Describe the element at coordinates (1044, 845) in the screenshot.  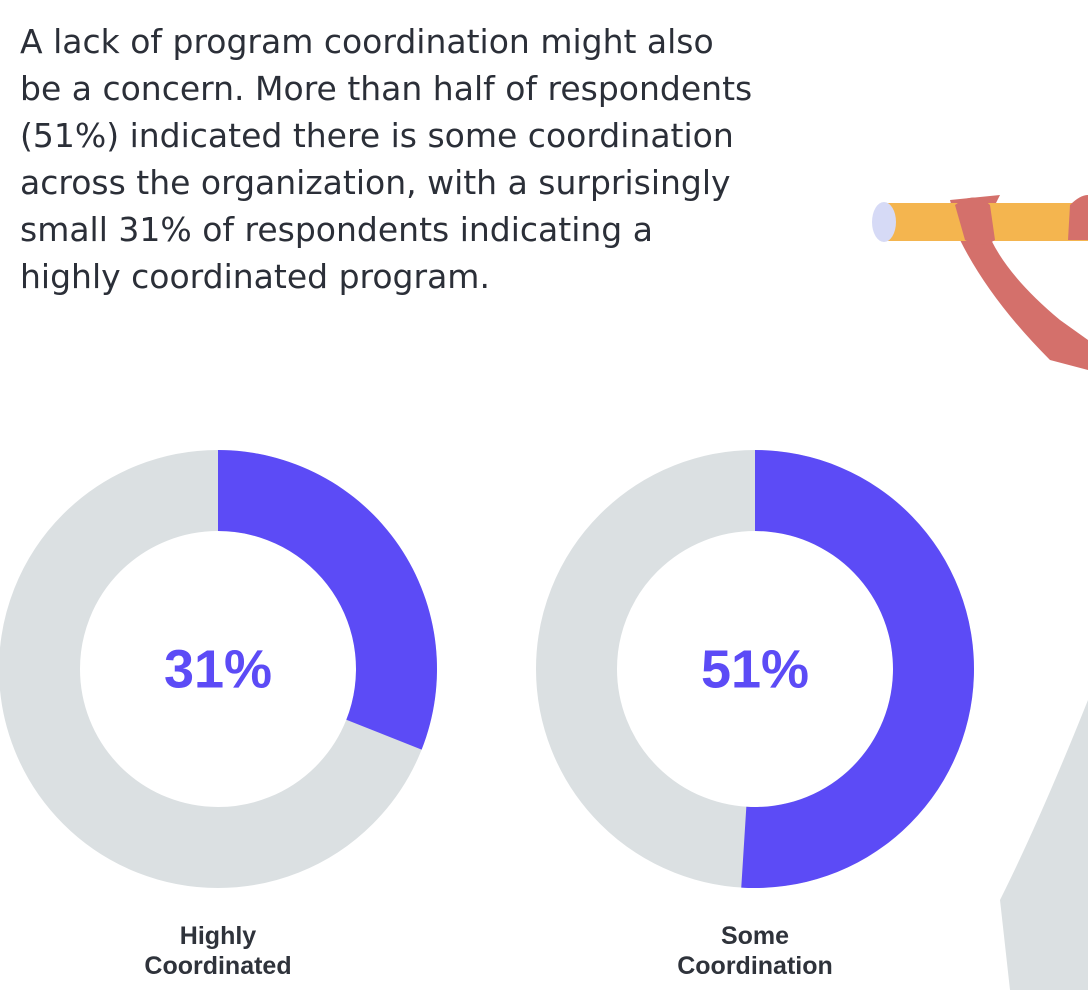
I see `decor-shape` at that location.